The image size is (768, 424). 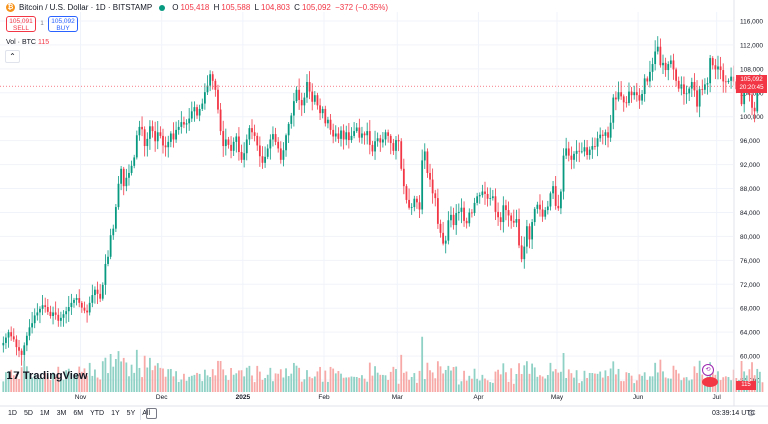 What do you see at coordinates (751, 413) in the screenshot?
I see `settings-gear-icon: ⚙` at bounding box center [751, 413].